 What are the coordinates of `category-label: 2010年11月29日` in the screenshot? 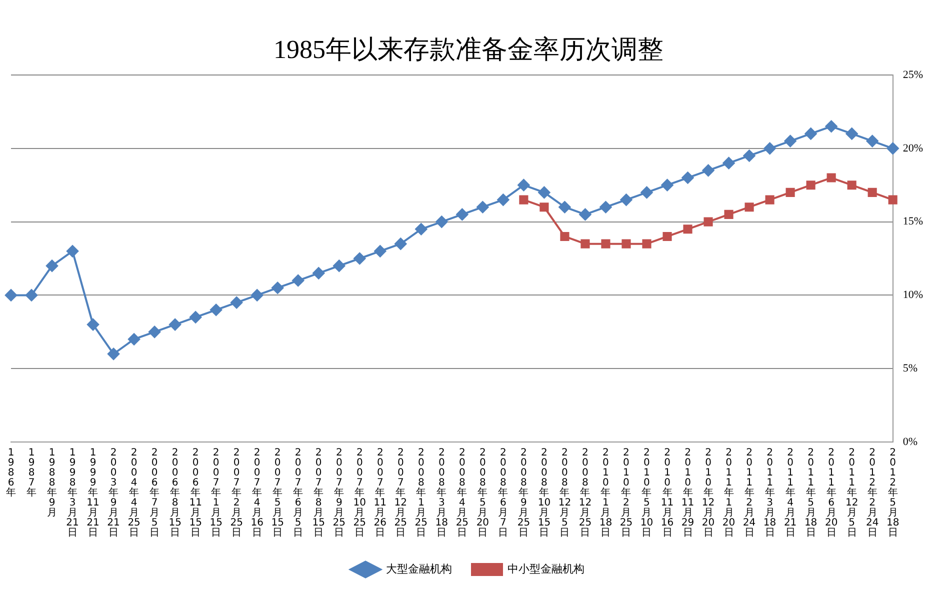 It's located at (687, 493).